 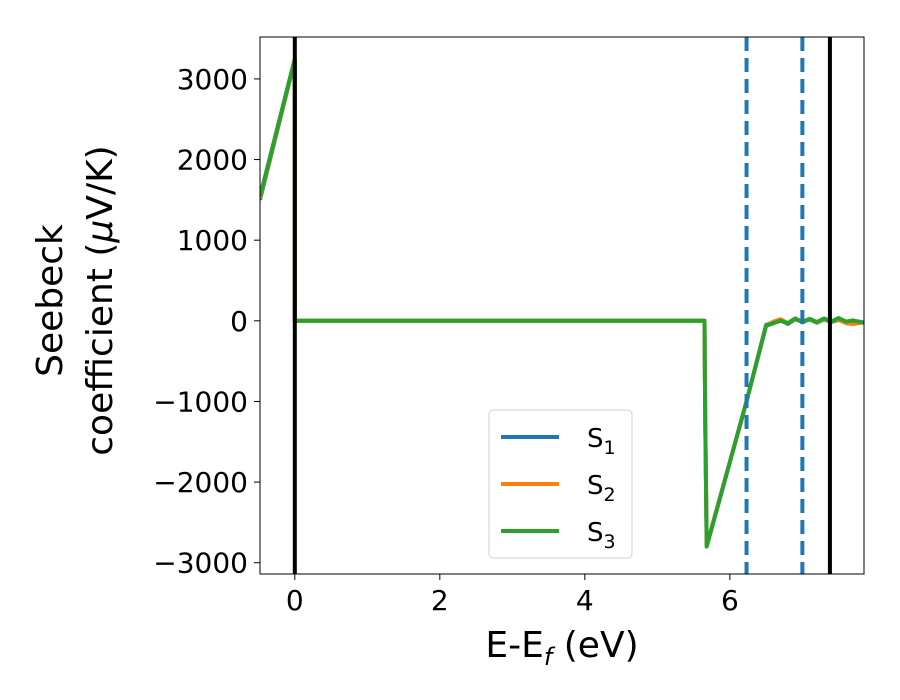 I want to click on legend-label-s2: S2, so click(x=601, y=488).